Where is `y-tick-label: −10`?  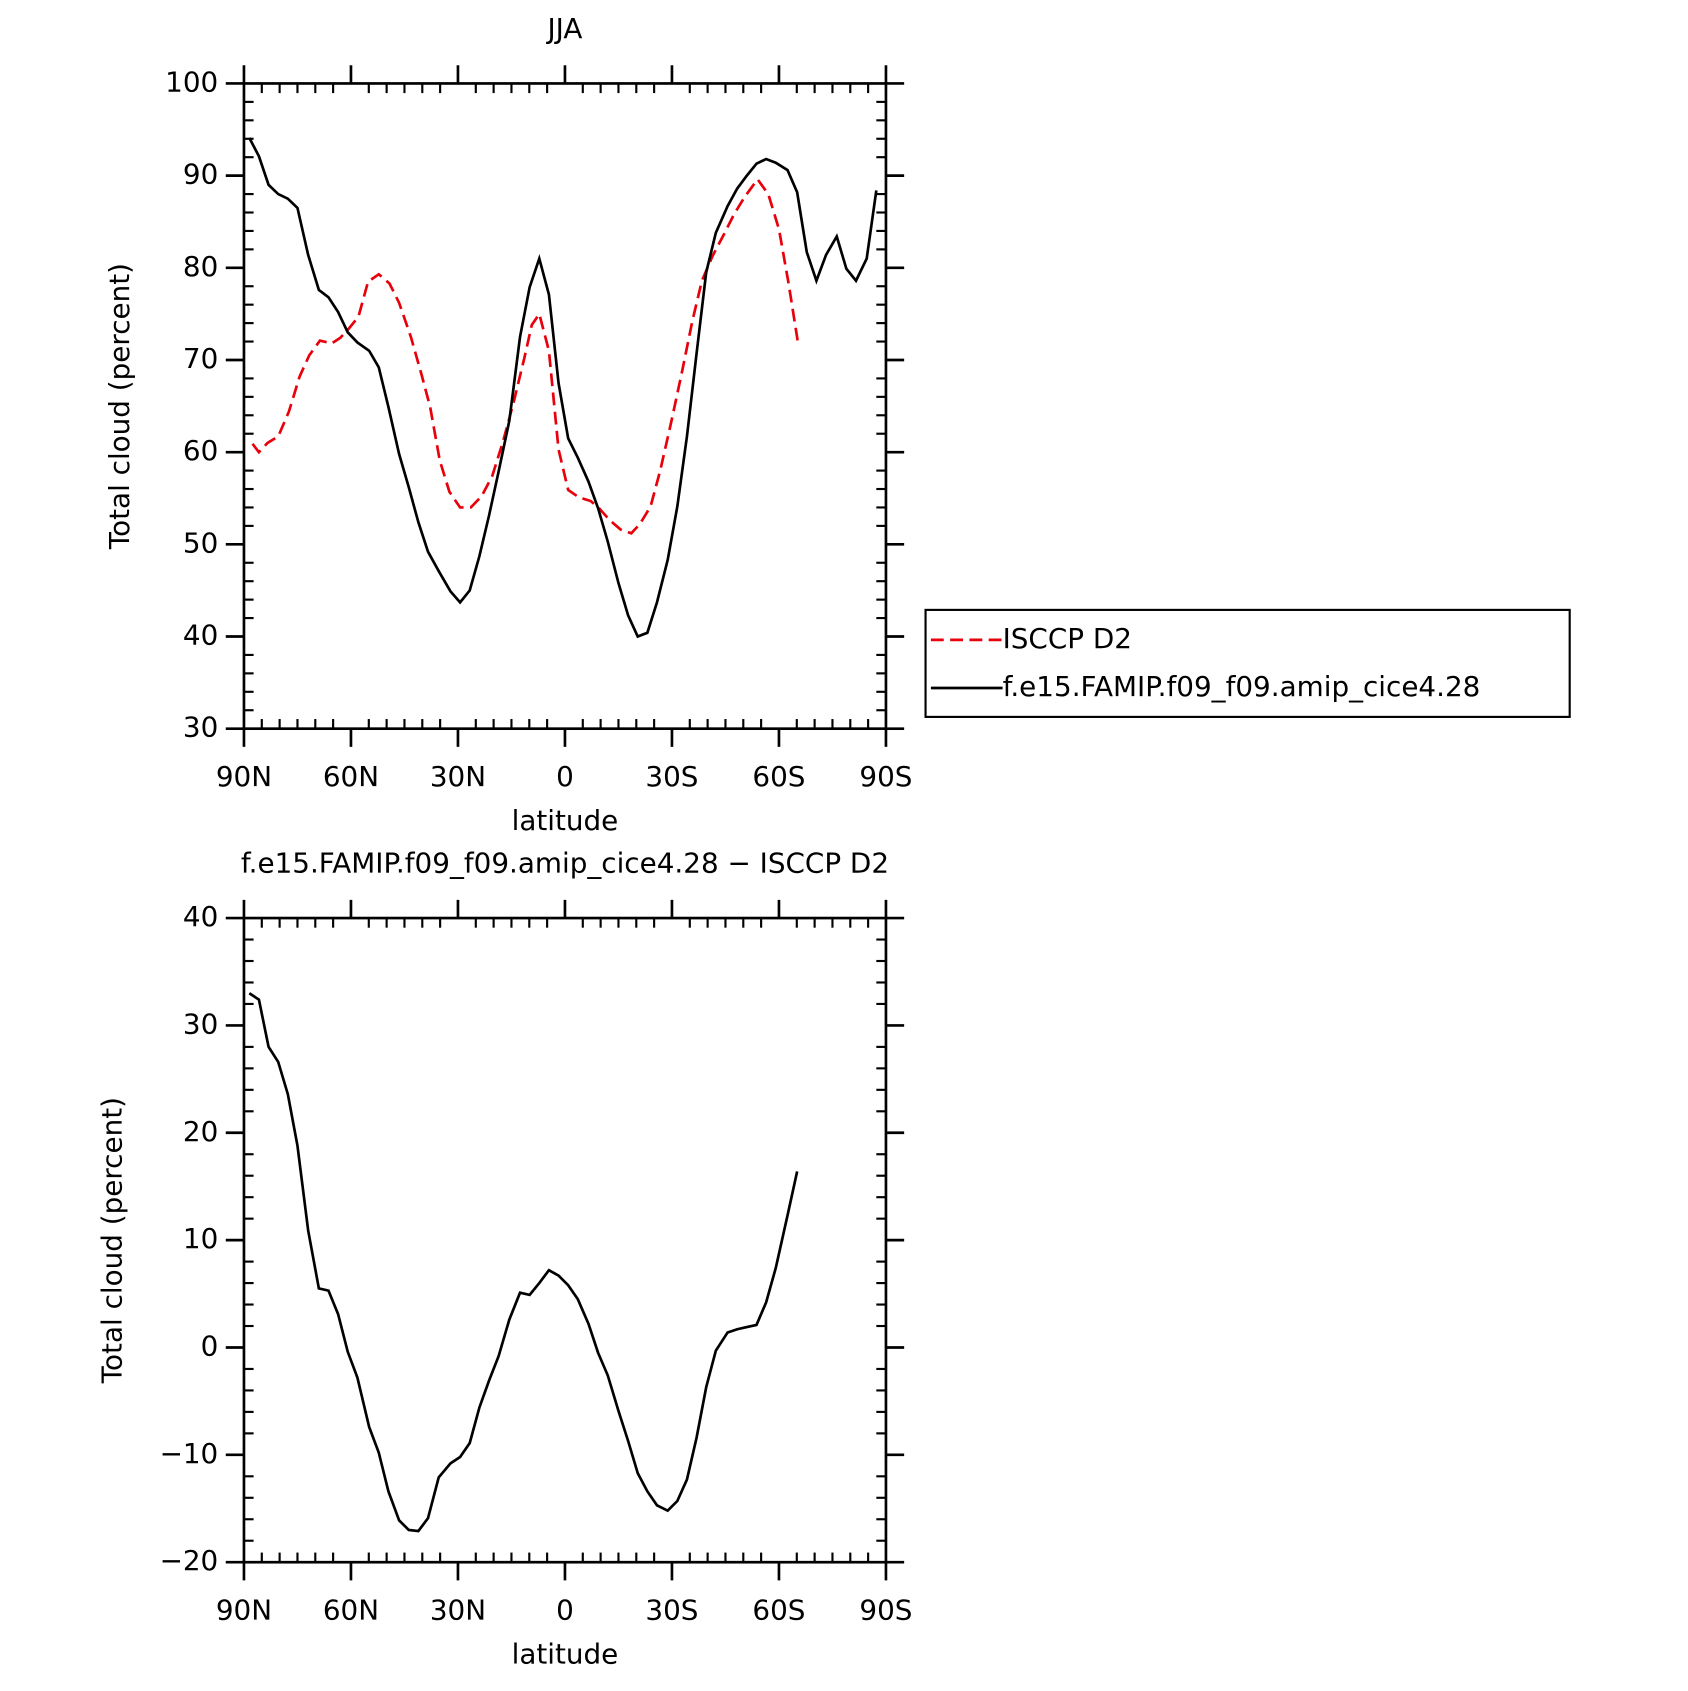
y-tick-label: −10 is located at coordinates (189, 1453).